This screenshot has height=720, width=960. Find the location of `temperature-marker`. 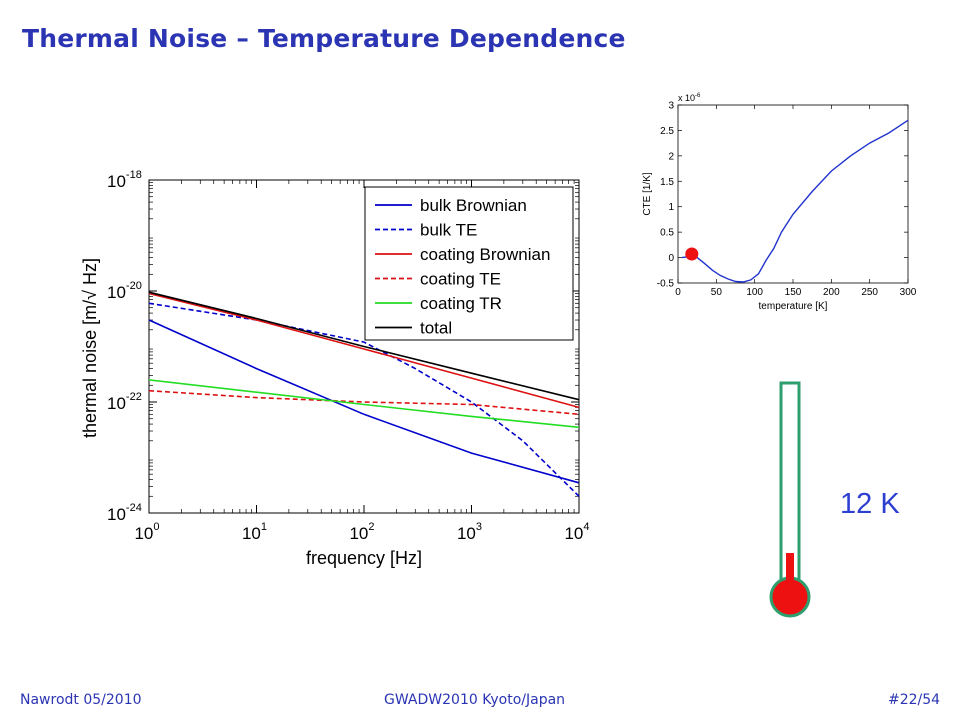

temperature-marker is located at coordinates (692, 254).